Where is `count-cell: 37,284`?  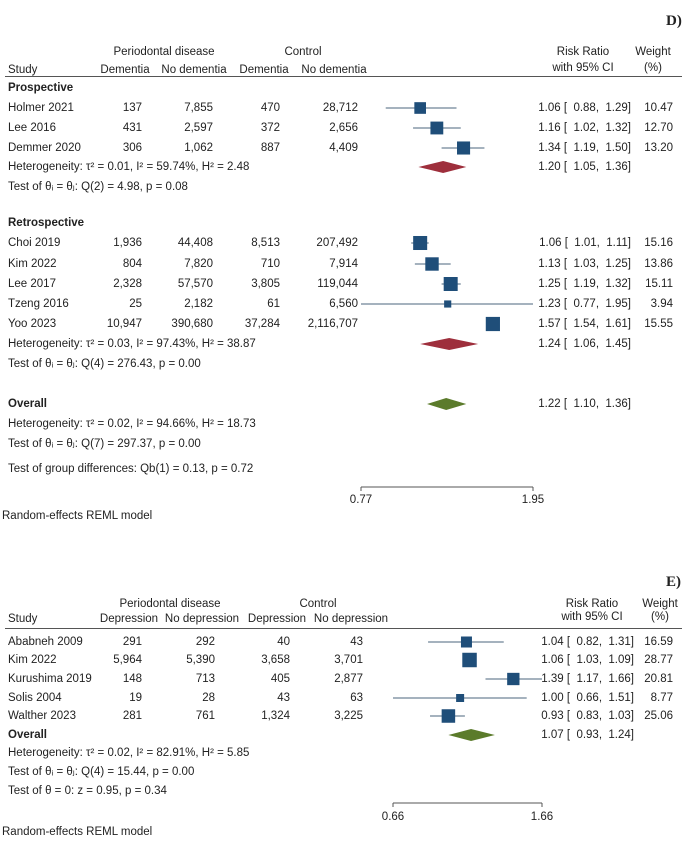 count-cell: 37,284 is located at coordinates (262, 324).